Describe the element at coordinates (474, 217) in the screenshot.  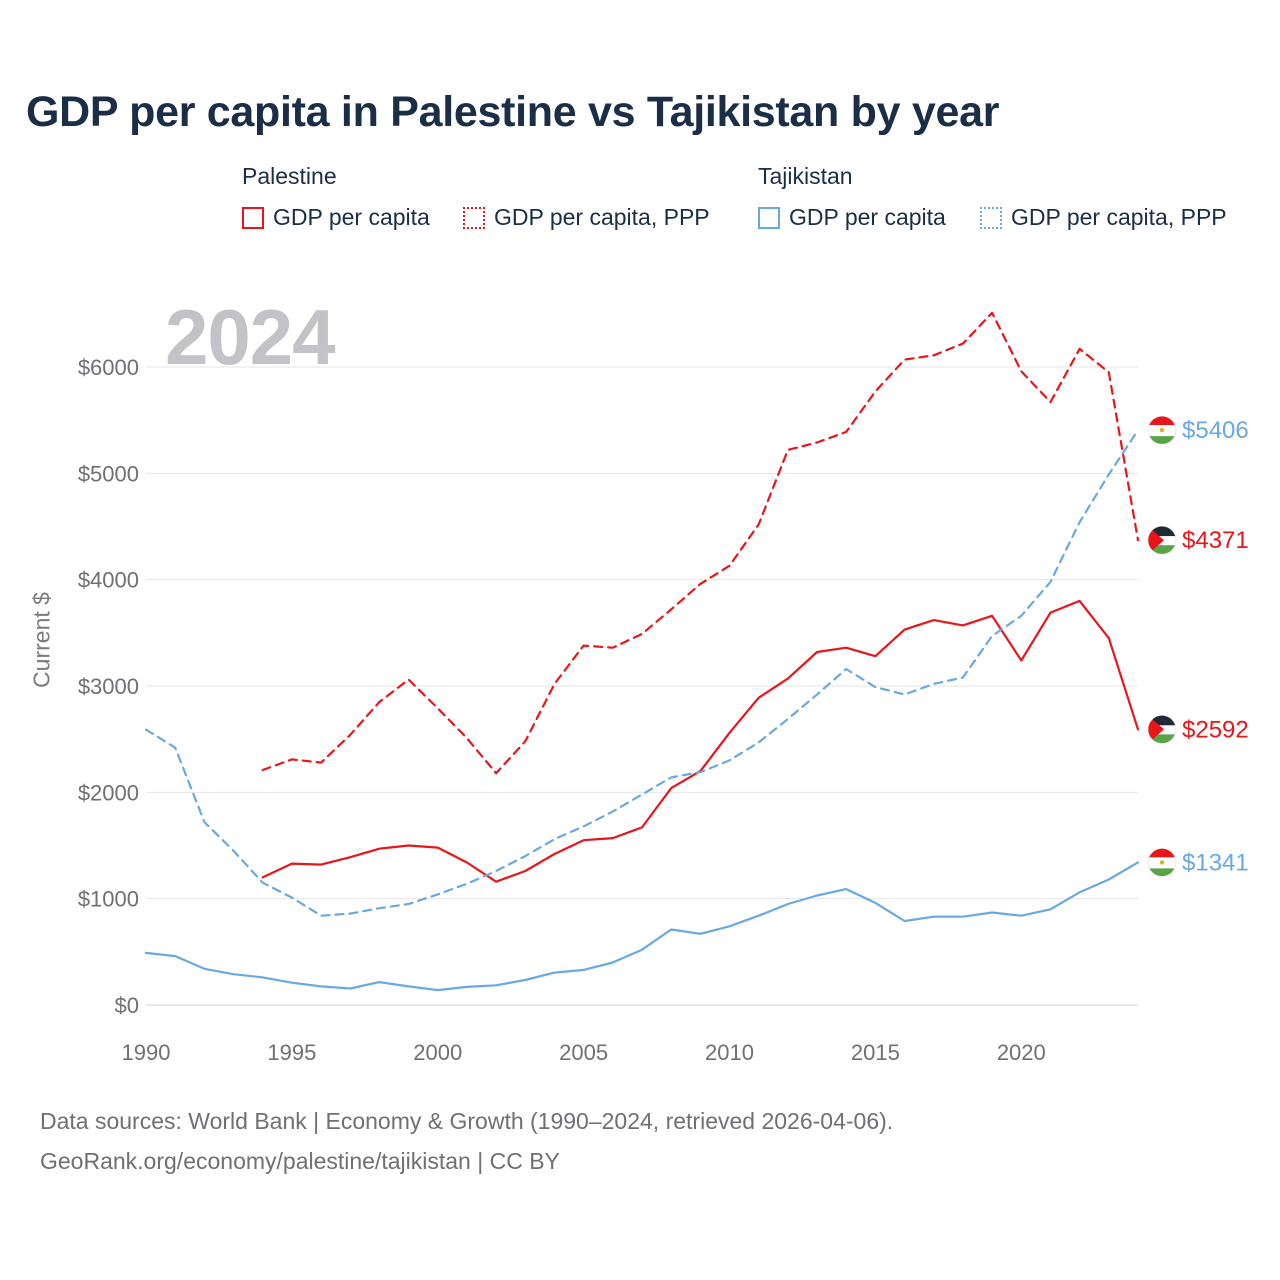
I see `legend-swatch-dotted-red` at that location.